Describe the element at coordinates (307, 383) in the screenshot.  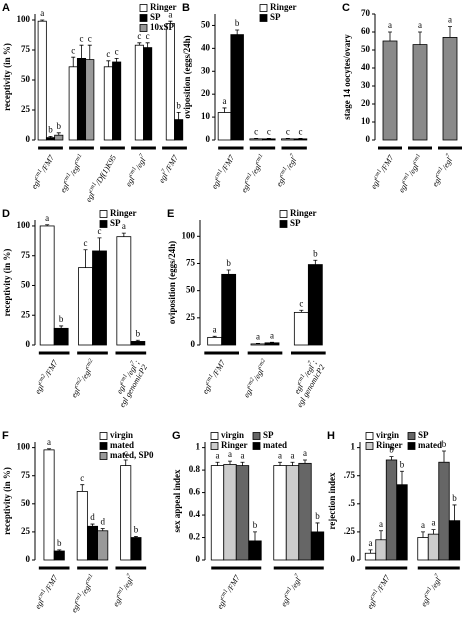
I see `x-tick-label: eglcm1/egl7;egl genomicP2` at that location.